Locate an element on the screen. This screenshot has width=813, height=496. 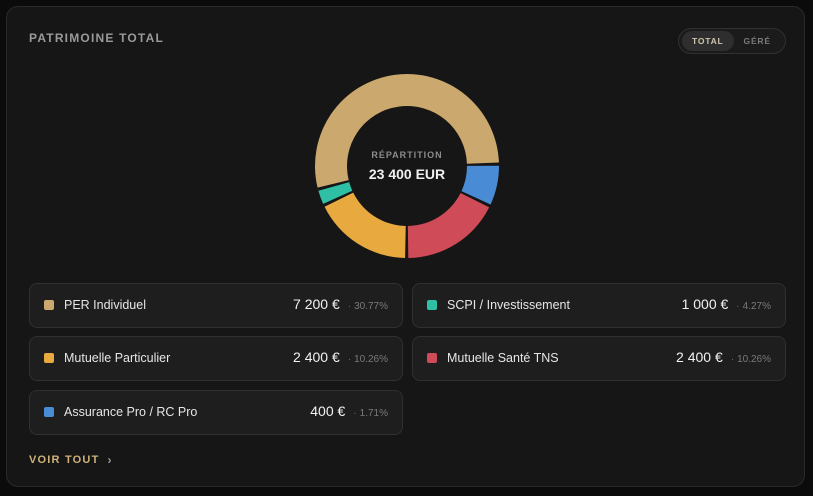
asset-item-scpi: SCPI / Investissement 1 000 € · 4.27% is located at coordinates (599, 305).